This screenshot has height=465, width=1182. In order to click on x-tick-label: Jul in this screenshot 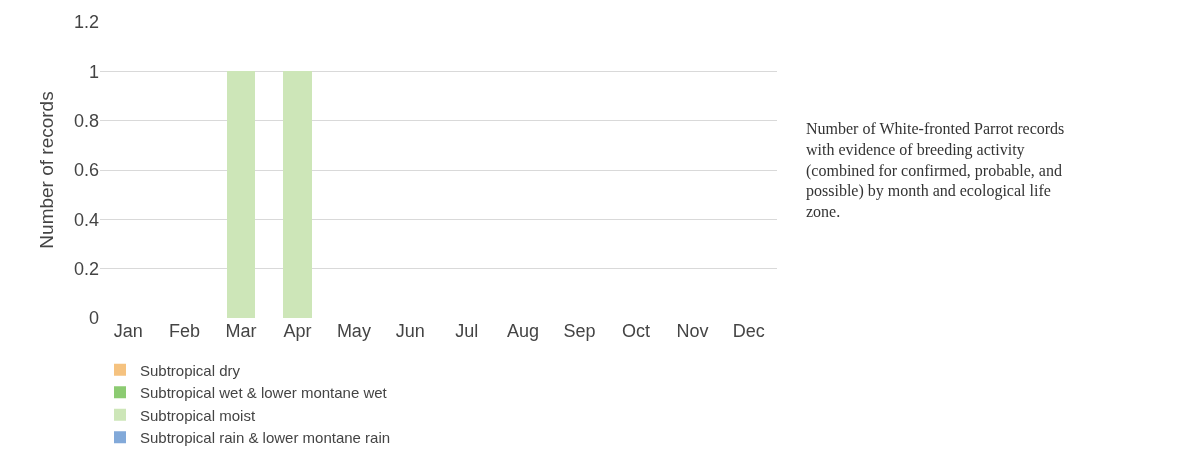, I will do `click(467, 331)`.